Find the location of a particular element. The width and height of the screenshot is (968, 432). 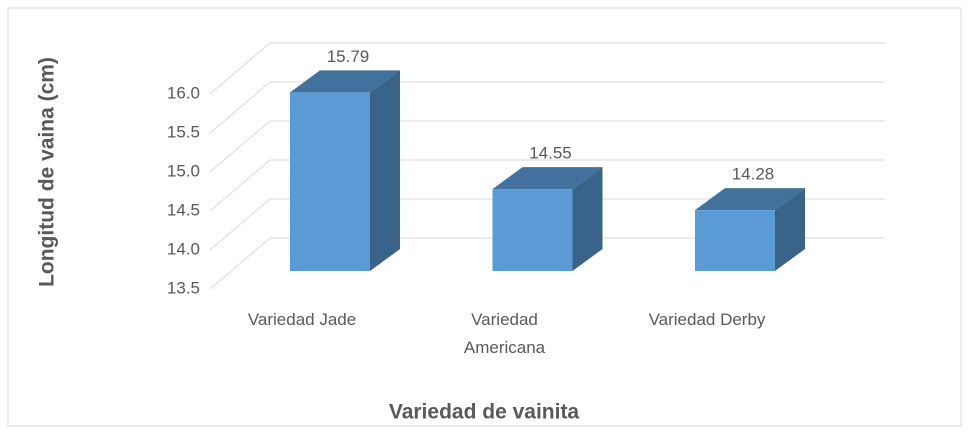

y-tick-label: 15.5 is located at coordinates (183, 131).